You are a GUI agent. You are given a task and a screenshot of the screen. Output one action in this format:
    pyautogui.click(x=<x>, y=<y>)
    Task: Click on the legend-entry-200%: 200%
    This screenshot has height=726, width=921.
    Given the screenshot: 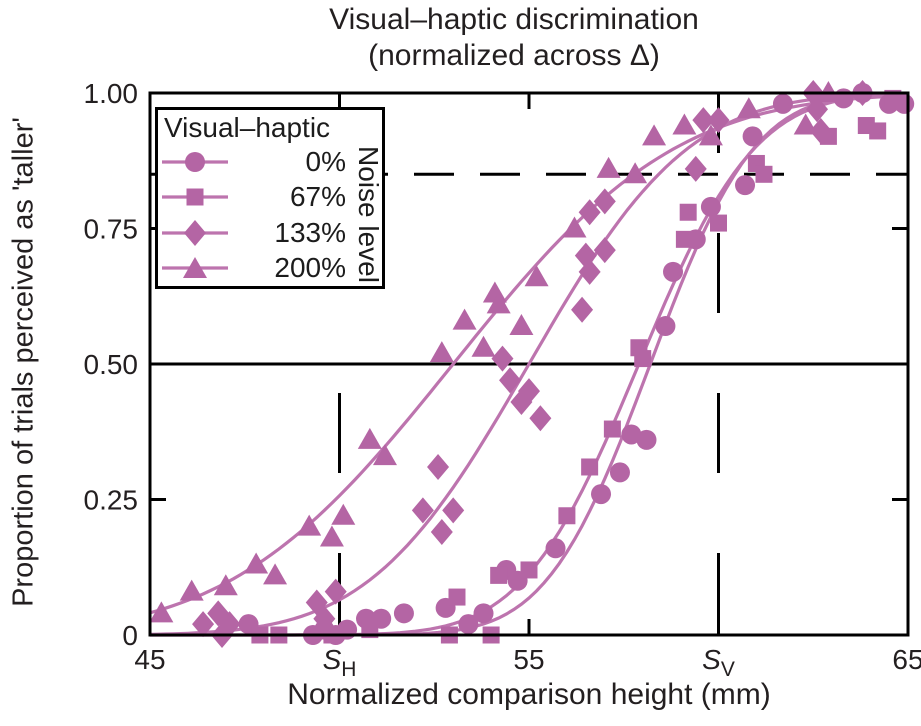 What is the action you would take?
    pyautogui.click(x=253, y=269)
    